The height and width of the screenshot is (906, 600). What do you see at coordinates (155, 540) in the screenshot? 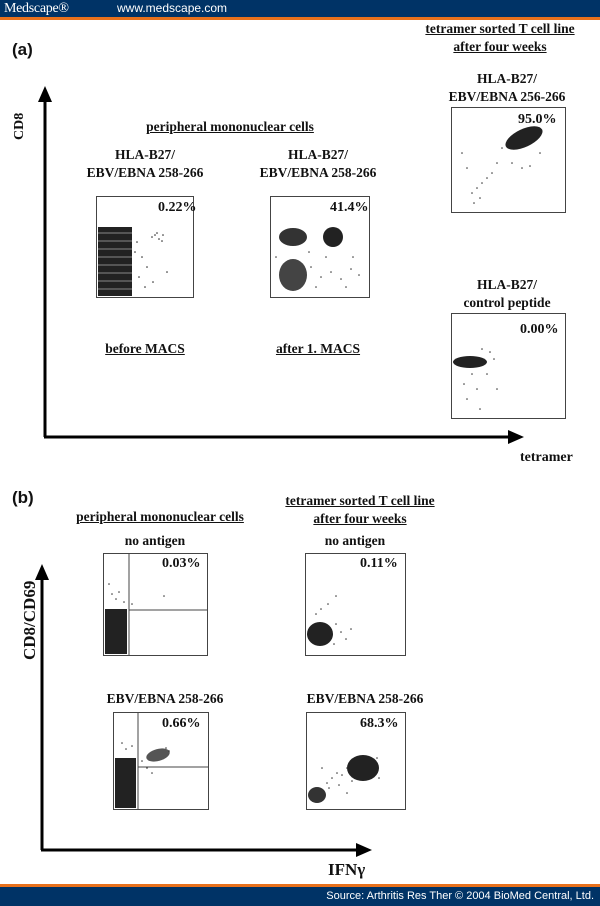
I see `plot-b1-title: no antigen` at bounding box center [155, 540].